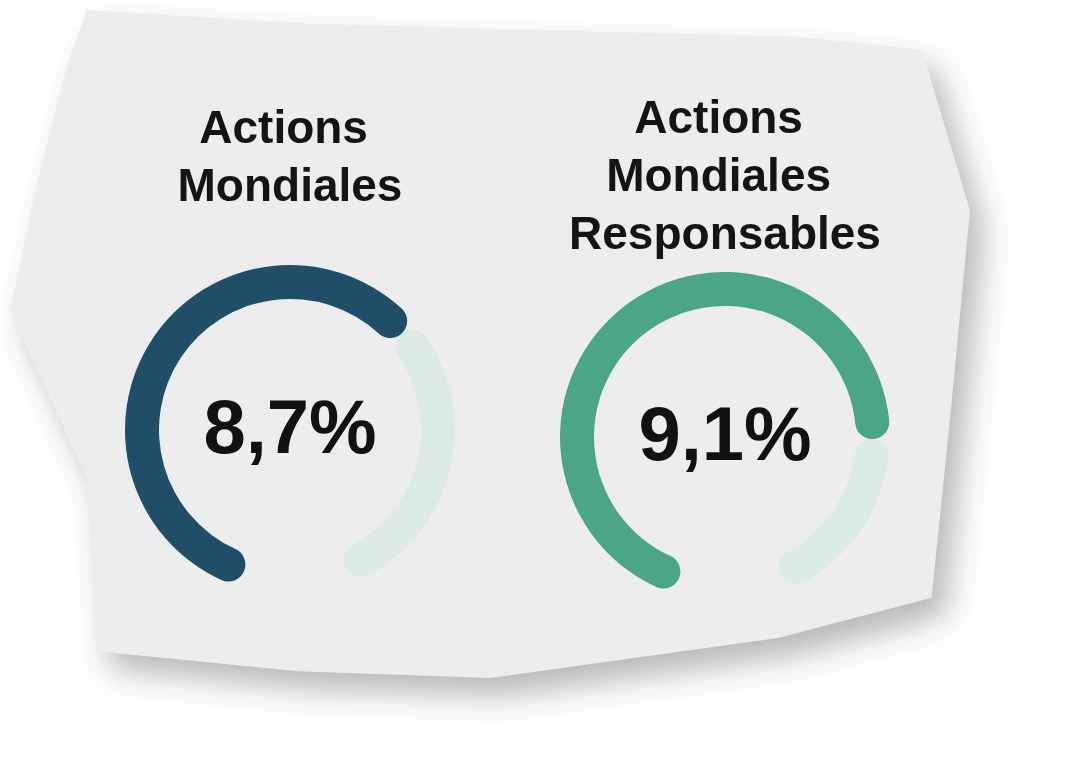 This screenshot has height=768, width=1072. Describe the element at coordinates (725, 175) in the screenshot. I see `chart-title: Actions Mondiales Responsables` at that location.